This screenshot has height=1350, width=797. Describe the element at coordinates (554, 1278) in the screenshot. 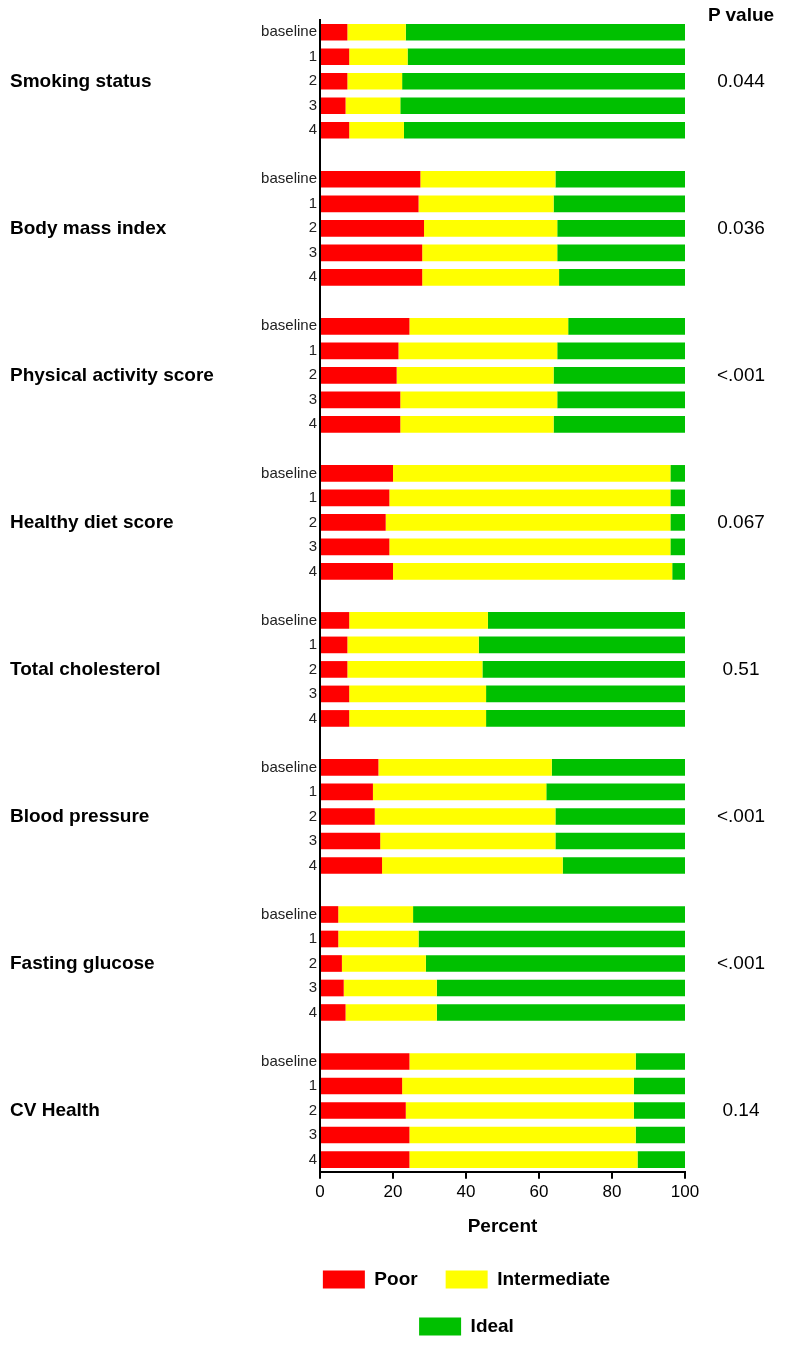

I see `legend-label: Intermediate` at that location.